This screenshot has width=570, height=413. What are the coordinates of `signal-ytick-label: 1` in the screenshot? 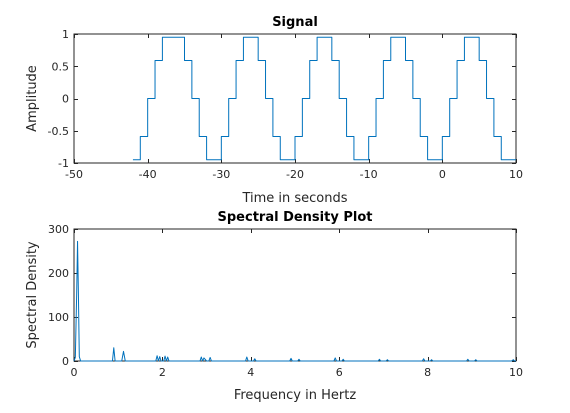 It's located at (65, 34).